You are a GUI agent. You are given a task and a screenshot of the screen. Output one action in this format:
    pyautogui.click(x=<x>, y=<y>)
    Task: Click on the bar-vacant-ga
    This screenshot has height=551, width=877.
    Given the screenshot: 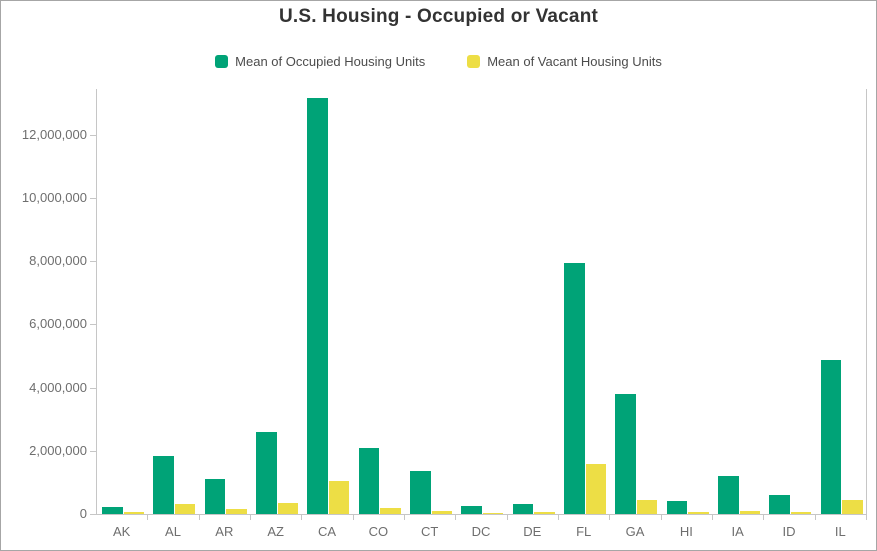 What is the action you would take?
    pyautogui.click(x=647, y=506)
    